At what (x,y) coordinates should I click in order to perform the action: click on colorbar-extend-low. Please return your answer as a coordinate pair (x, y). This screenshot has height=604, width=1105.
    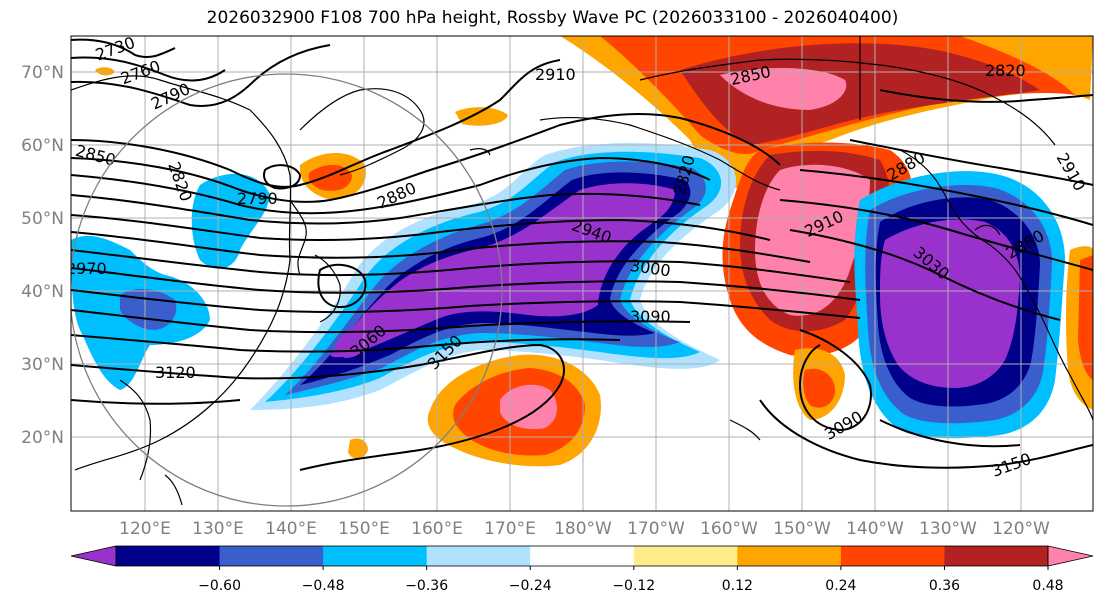
    Looking at the image, I should click on (93, 556).